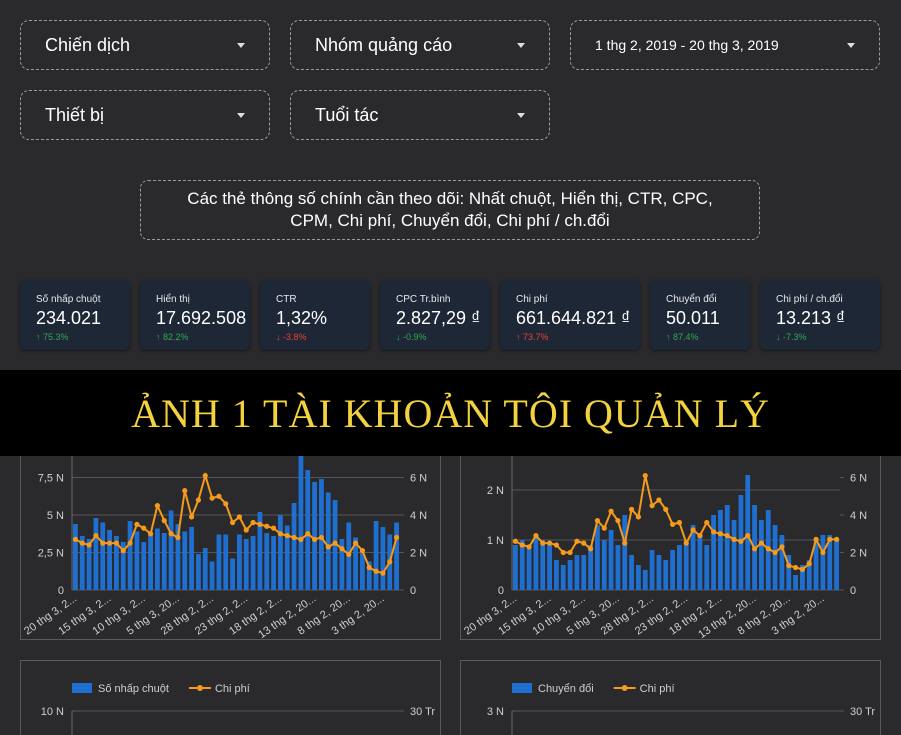 Image resolution: width=901 pixels, height=735 pixels. Describe the element at coordinates (682, 337) in the screenshot. I see `kpi-delta: ↑ 87.4%` at that location.